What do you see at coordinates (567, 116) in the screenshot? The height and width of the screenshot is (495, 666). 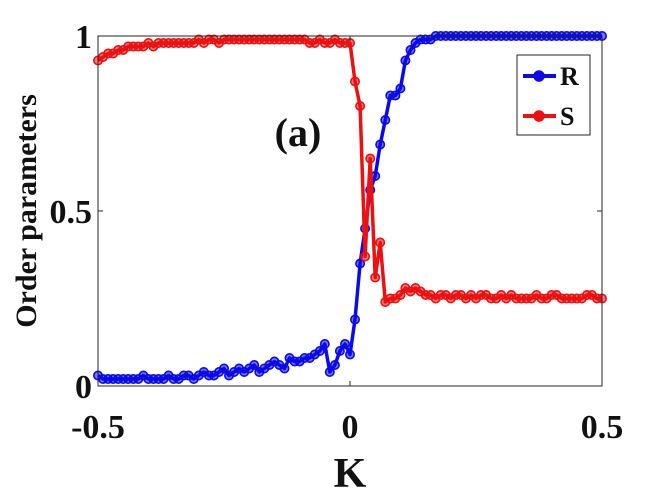 I see `legend-label-s: S` at bounding box center [567, 116].